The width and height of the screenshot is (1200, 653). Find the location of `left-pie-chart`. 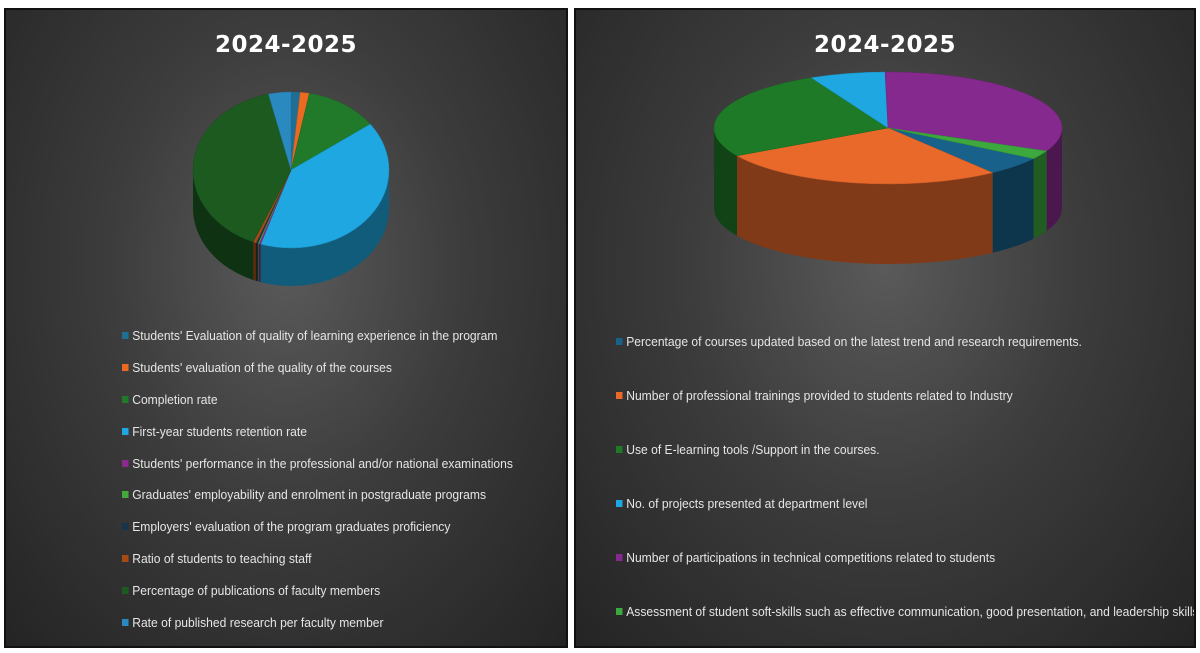

left-pie-chart is located at coordinates (291, 188).